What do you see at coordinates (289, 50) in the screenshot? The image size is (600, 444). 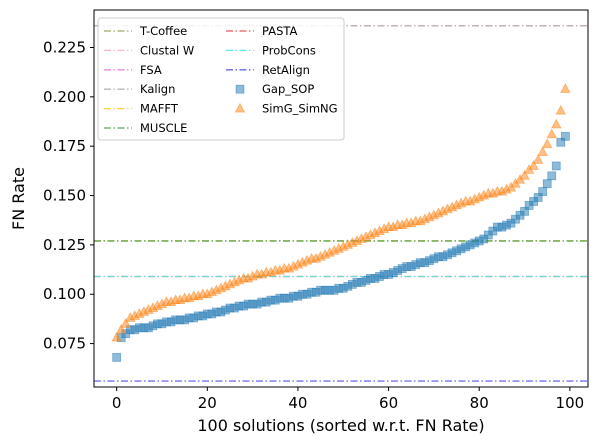 I see `legend-label: ProbCons` at bounding box center [289, 50].